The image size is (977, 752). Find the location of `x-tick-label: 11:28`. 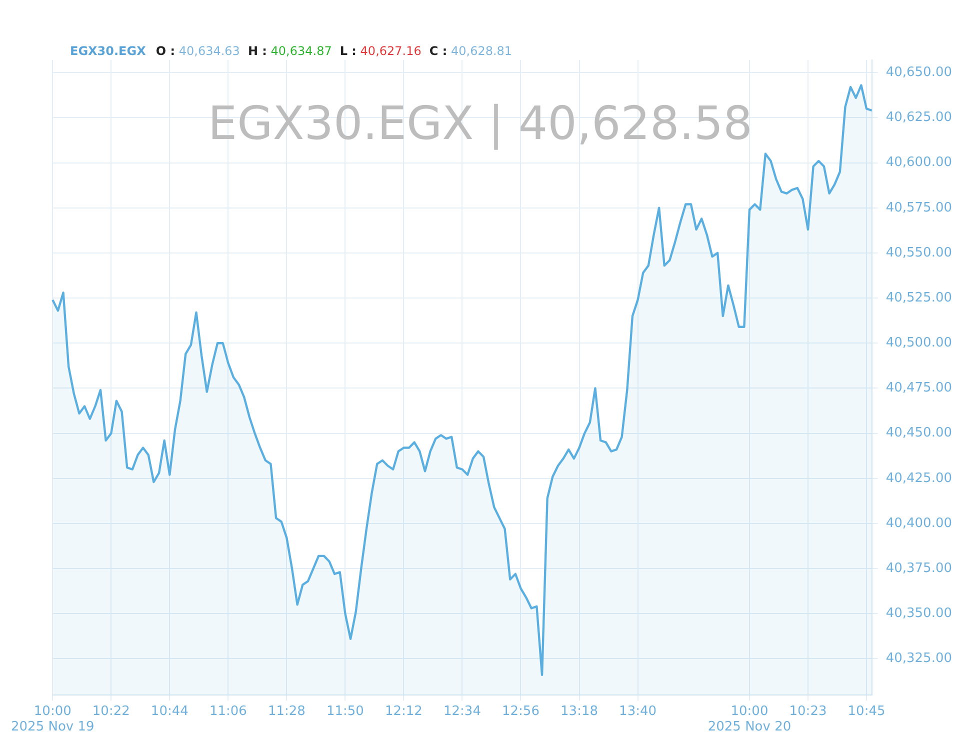

x-tick-label: 11:28 is located at coordinates (287, 711).